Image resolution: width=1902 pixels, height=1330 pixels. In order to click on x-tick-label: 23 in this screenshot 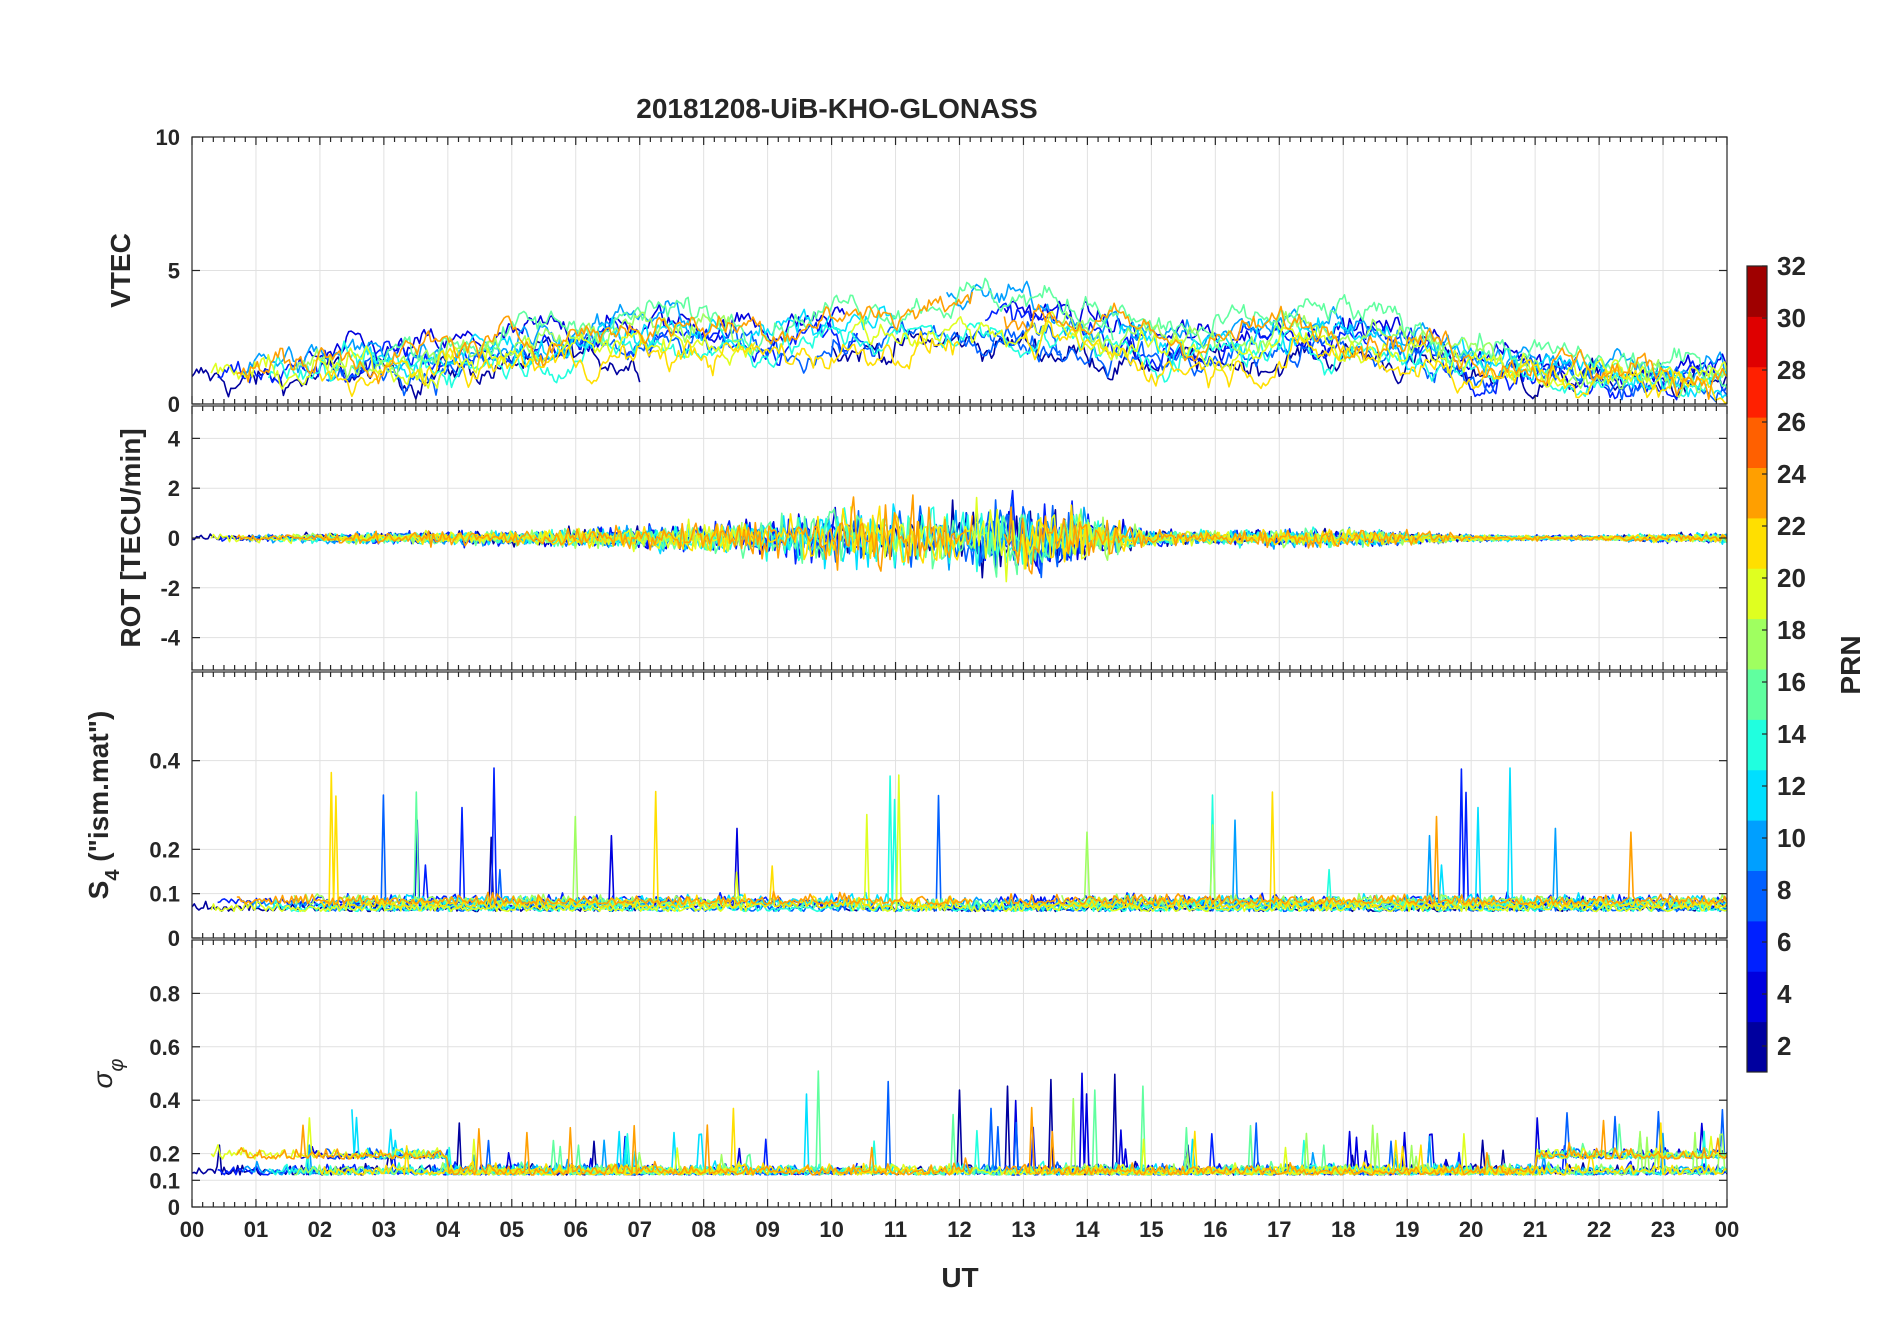, I will do `click(1663, 1229)`.